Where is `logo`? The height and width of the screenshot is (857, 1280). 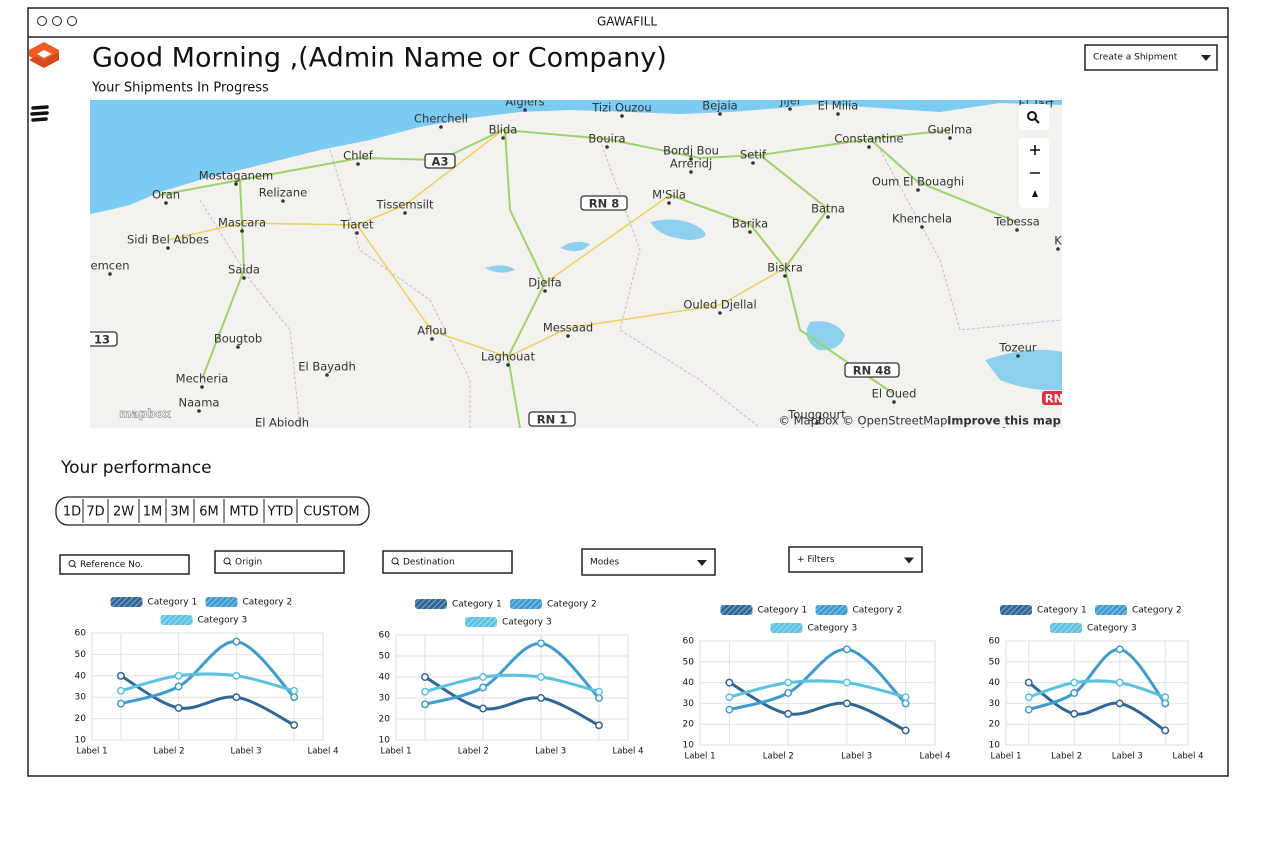
logo is located at coordinates (44, 55).